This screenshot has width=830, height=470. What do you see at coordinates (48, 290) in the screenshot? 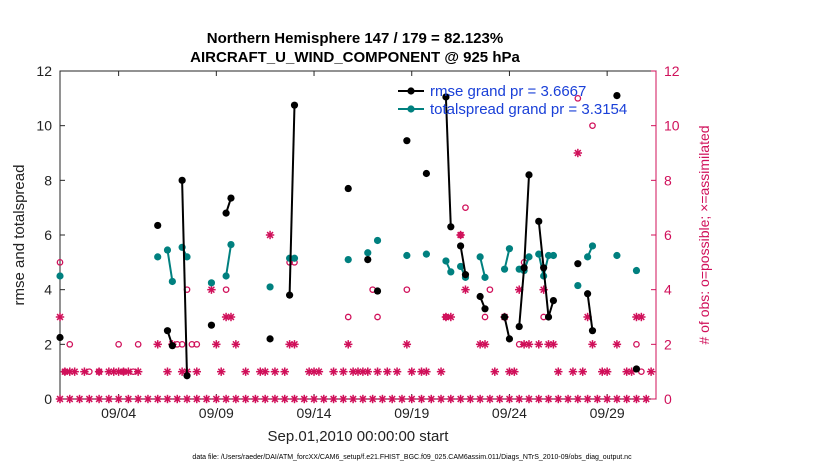
I see `ytick-left-label-2: 4` at bounding box center [48, 290].